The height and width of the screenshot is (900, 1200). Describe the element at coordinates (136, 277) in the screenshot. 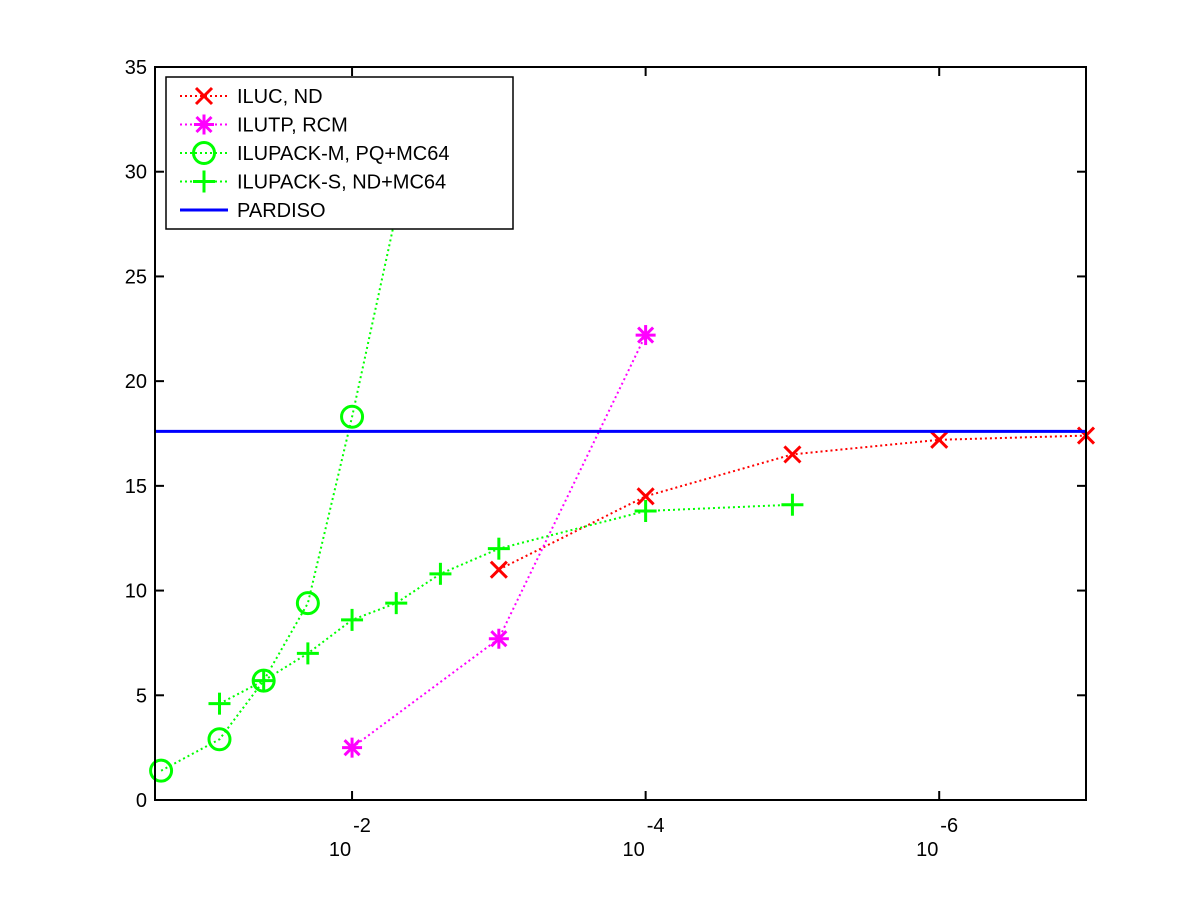

I see `y-tick-label: 25` at that location.